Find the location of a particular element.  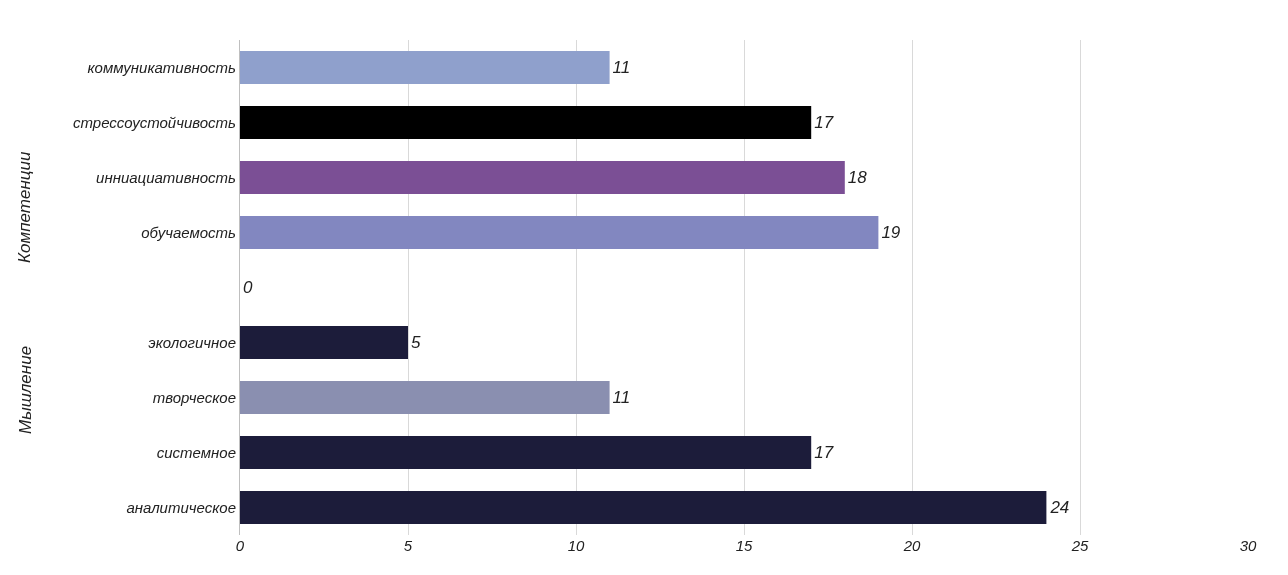

data-label: 0 is located at coordinates (248, 287).